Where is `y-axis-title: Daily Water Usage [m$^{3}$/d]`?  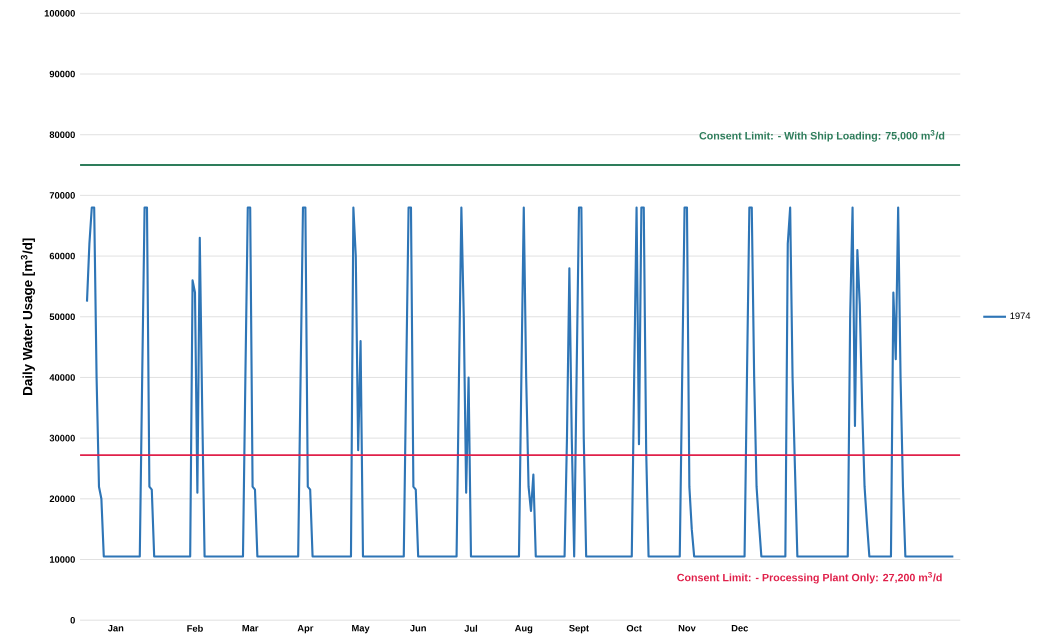
y-axis-title: Daily Water Usage [m$^{3}$/d] is located at coordinates (28, 316).